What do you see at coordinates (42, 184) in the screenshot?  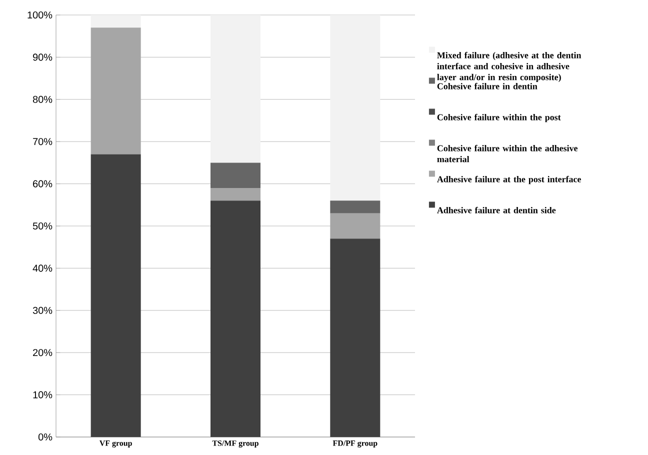 I see `y-tick-label: 60%` at bounding box center [42, 184].